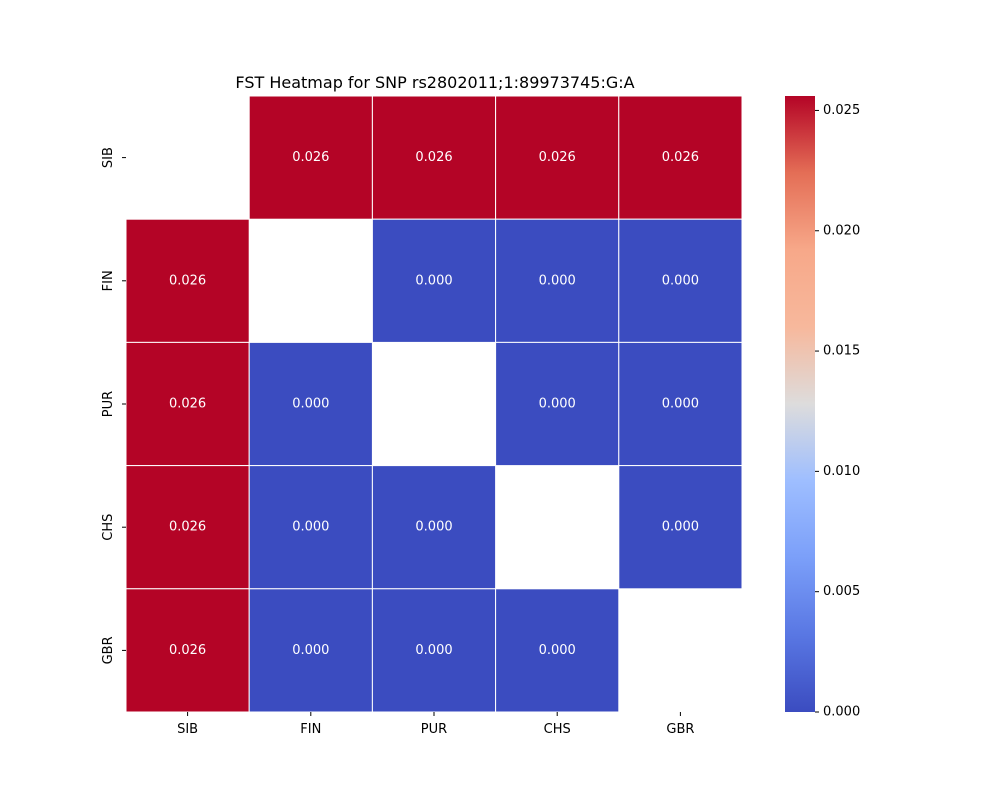  What do you see at coordinates (108, 404) in the screenshot?
I see `y-tick-label-pur: PUR` at bounding box center [108, 404].